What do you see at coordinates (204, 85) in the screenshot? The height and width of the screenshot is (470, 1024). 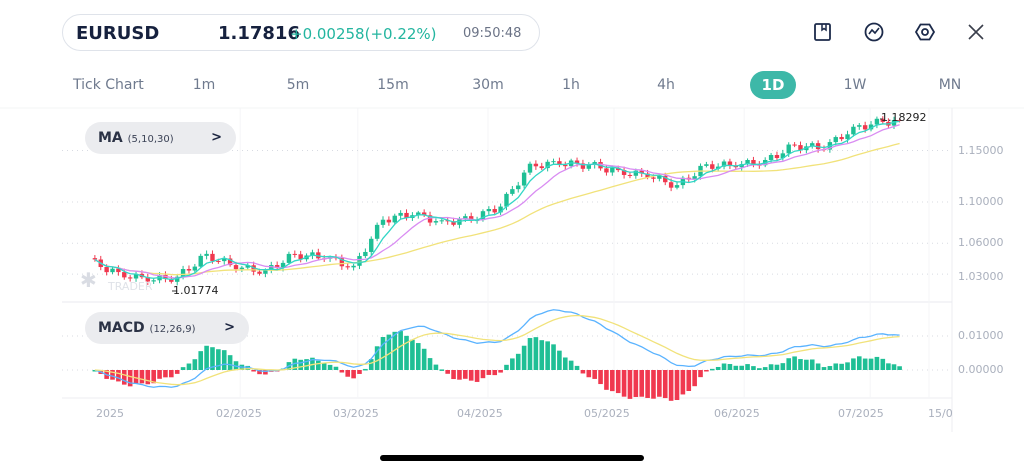 I see `tab-1m: 1m` at bounding box center [204, 85].